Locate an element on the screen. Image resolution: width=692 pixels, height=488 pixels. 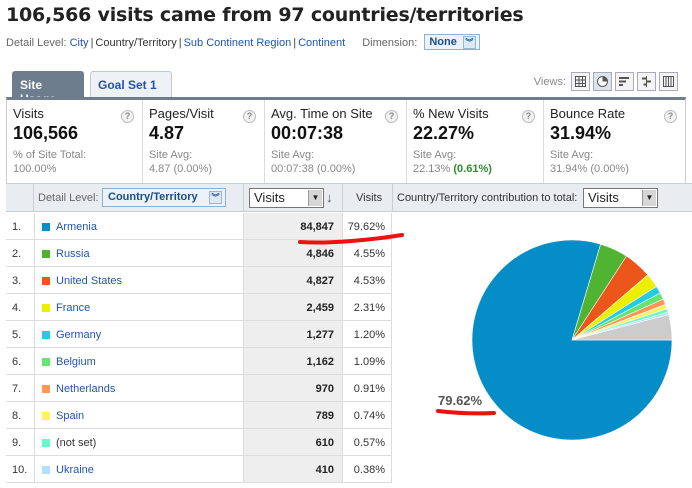
row-number: 3. is located at coordinates (17, 281).